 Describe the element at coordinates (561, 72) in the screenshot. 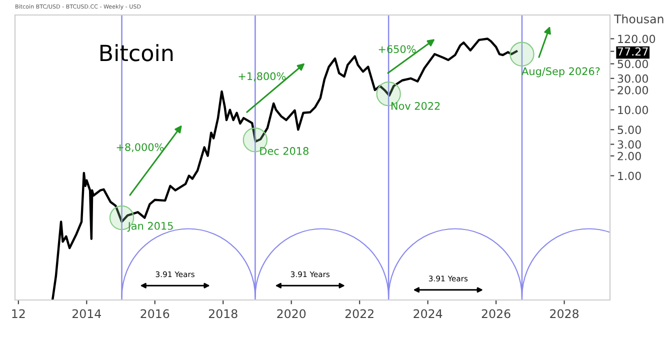

I see `annotation: Aug/Sep 2026?` at that location.